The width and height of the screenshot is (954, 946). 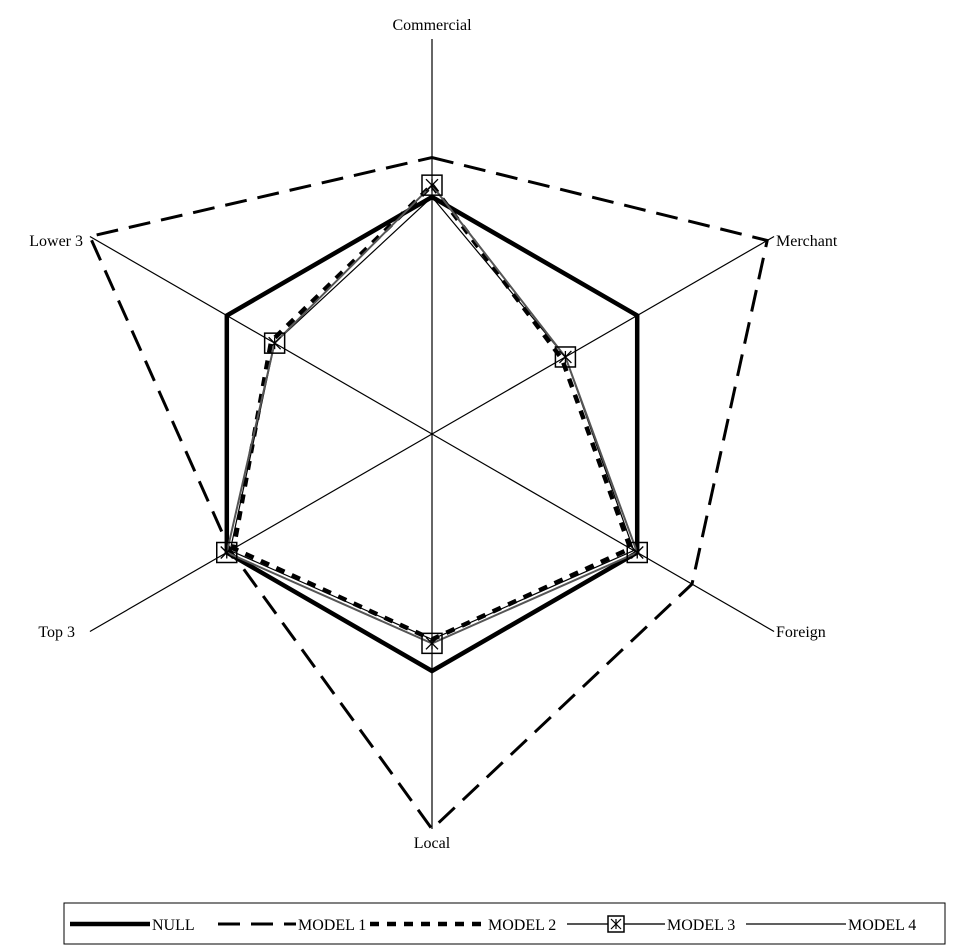 I want to click on legend-item-model-3: MODEL 3, so click(x=651, y=924).